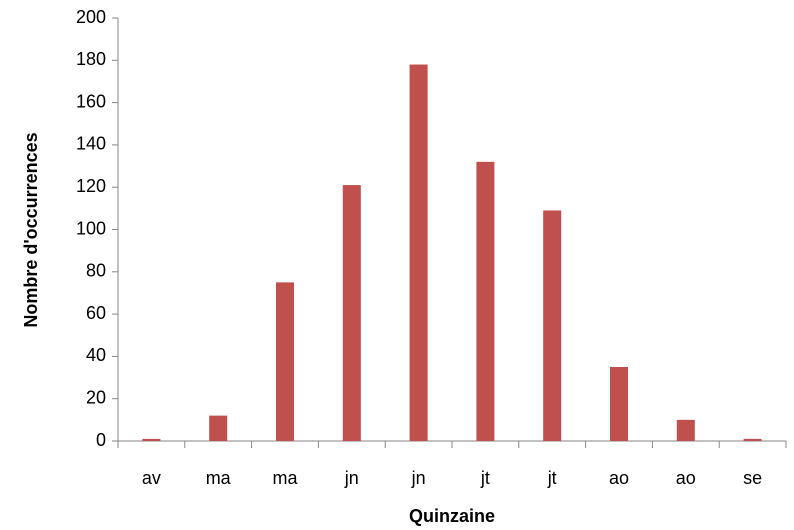  I want to click on x-tick-label: av, so click(151, 478).